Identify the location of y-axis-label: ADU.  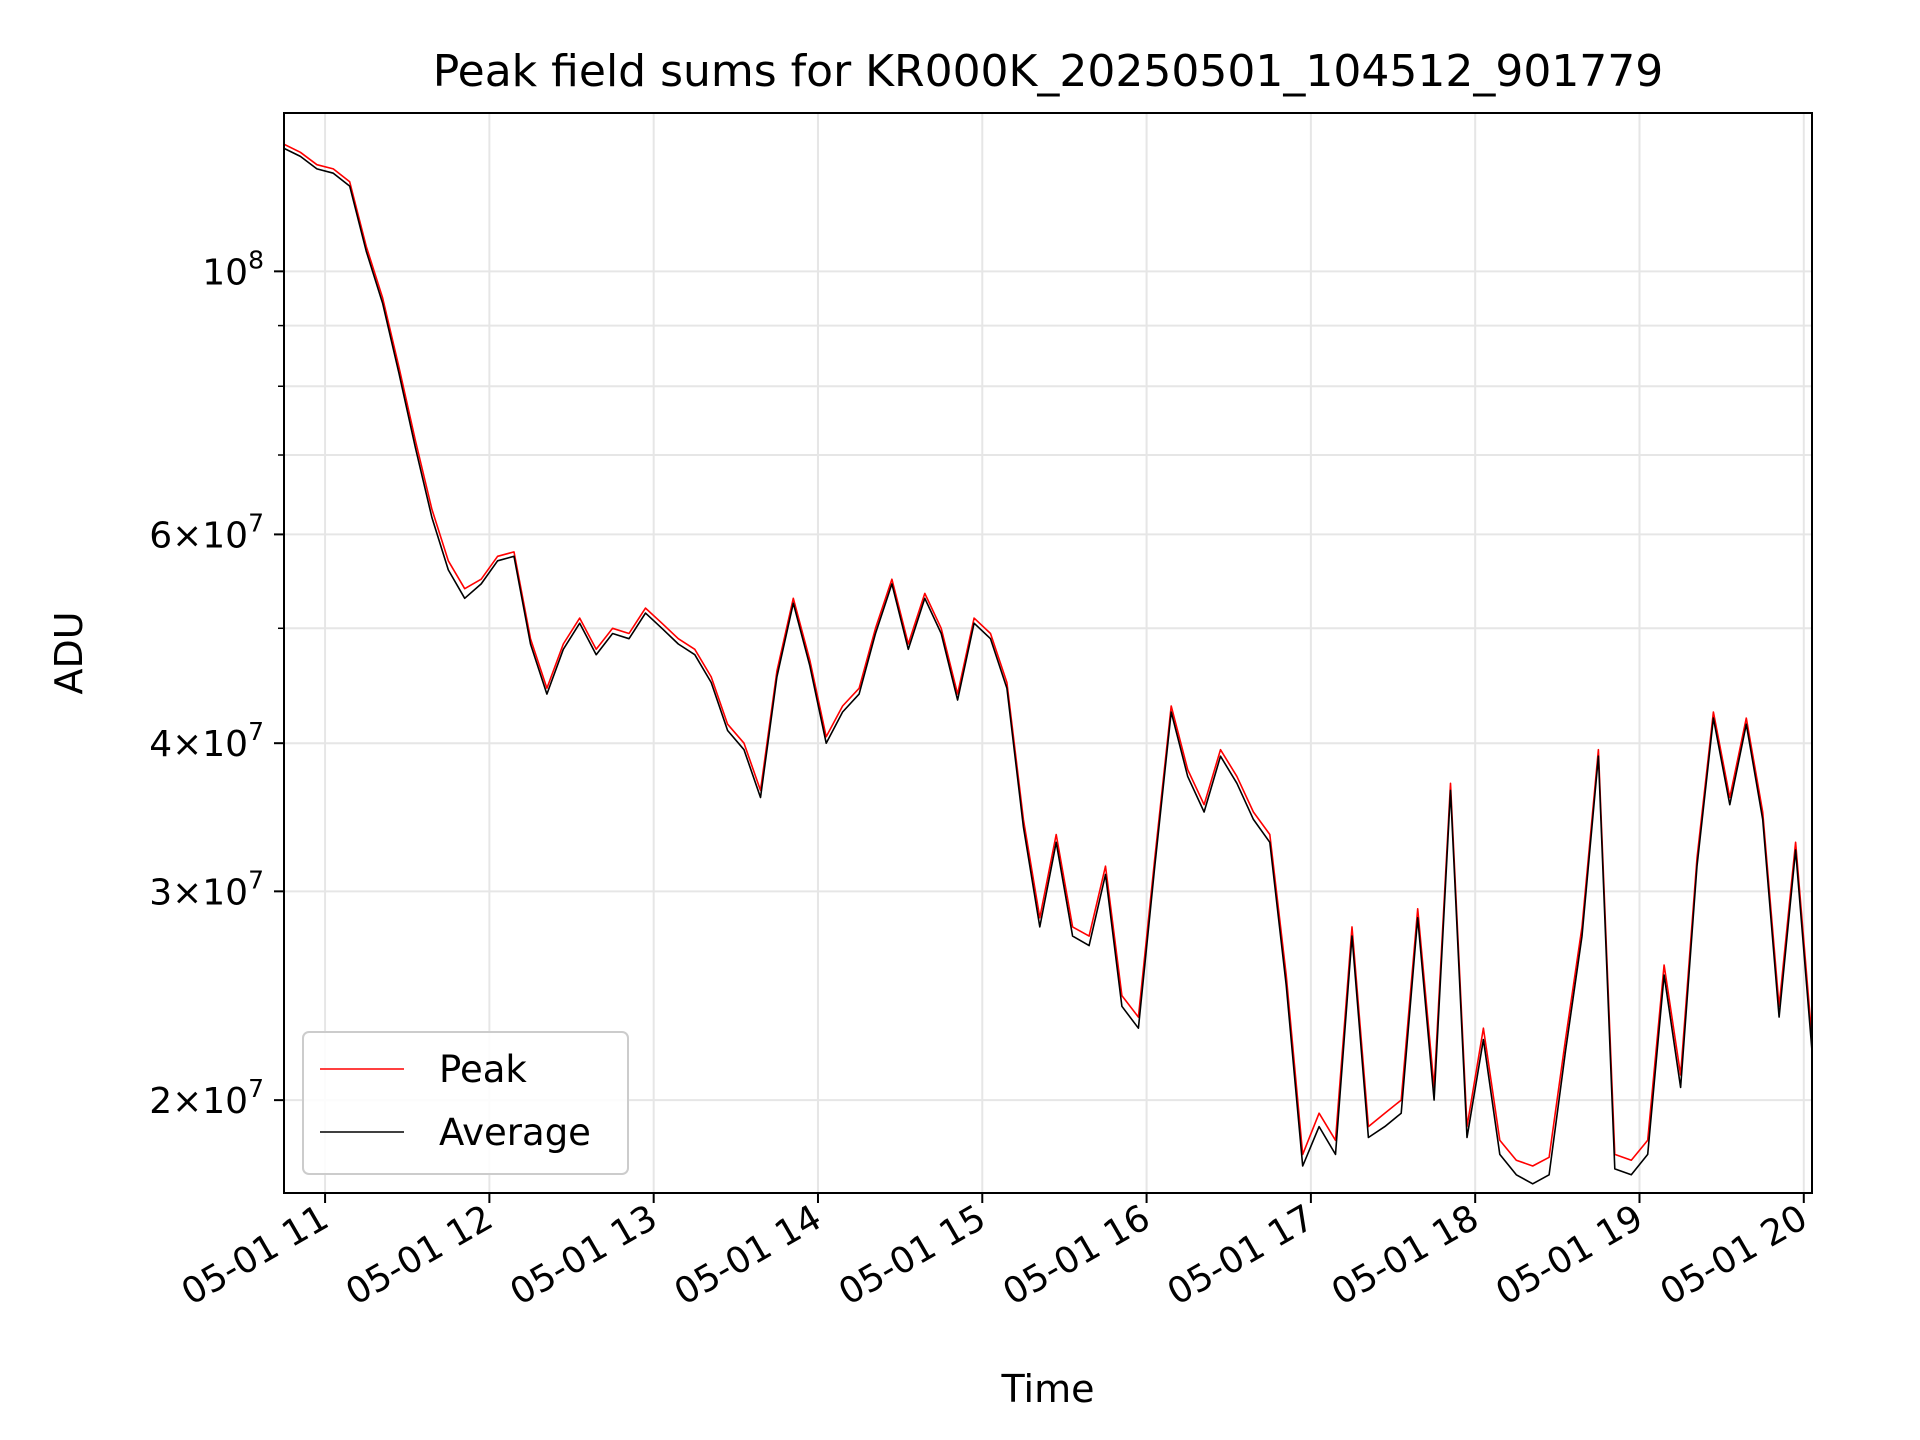
(69, 652).